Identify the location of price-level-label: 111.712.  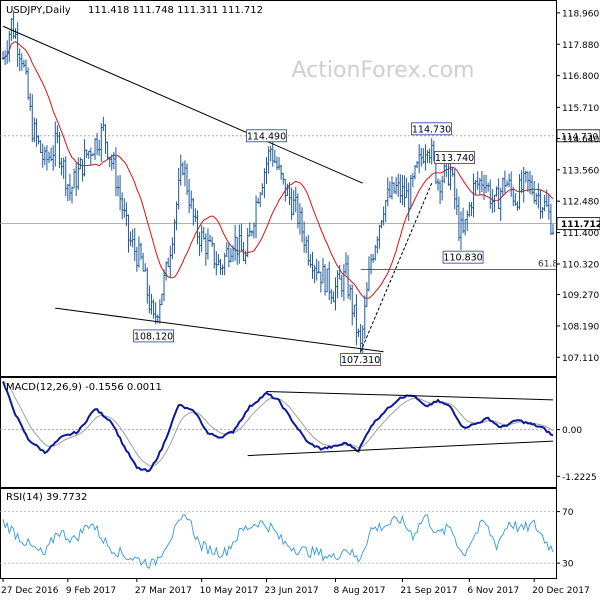
(580, 225).